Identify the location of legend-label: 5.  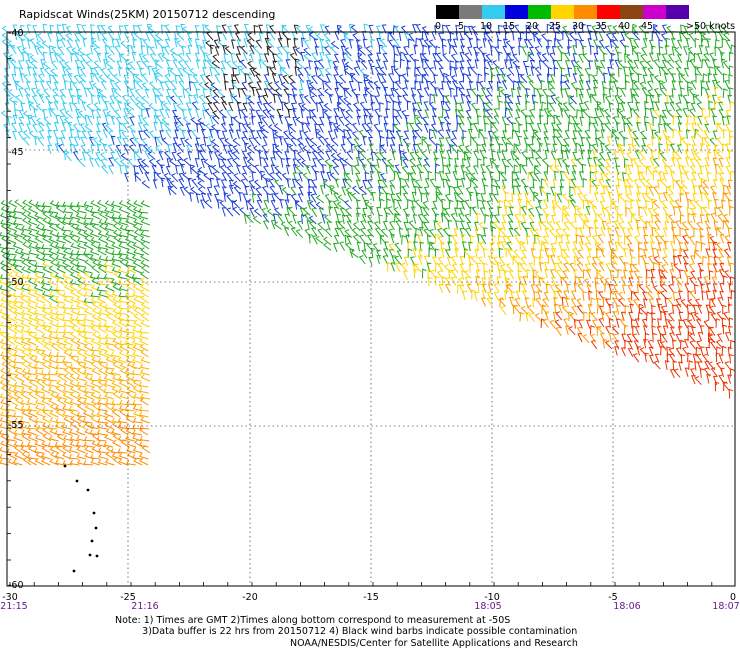
(461, 26).